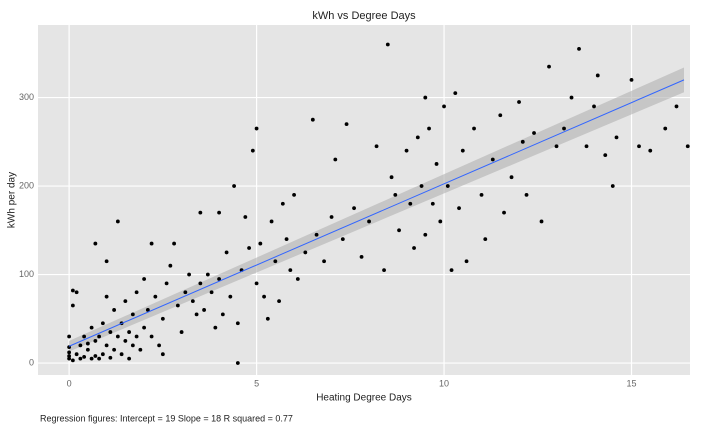  What do you see at coordinates (632, 383) in the screenshot?
I see `x-tick-label: 15` at bounding box center [632, 383].